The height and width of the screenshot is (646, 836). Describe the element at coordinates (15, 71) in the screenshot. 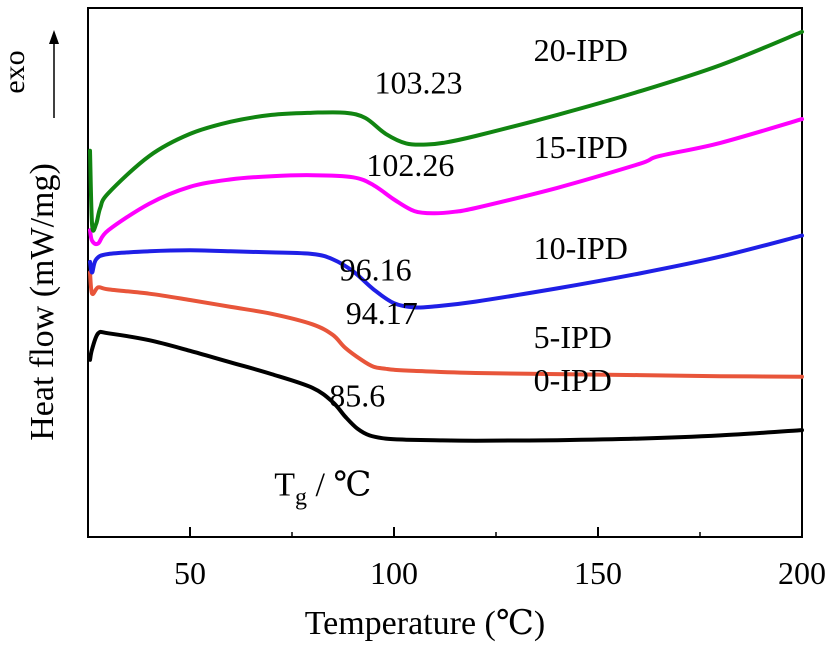

I see `exo-label: exo` at that location.